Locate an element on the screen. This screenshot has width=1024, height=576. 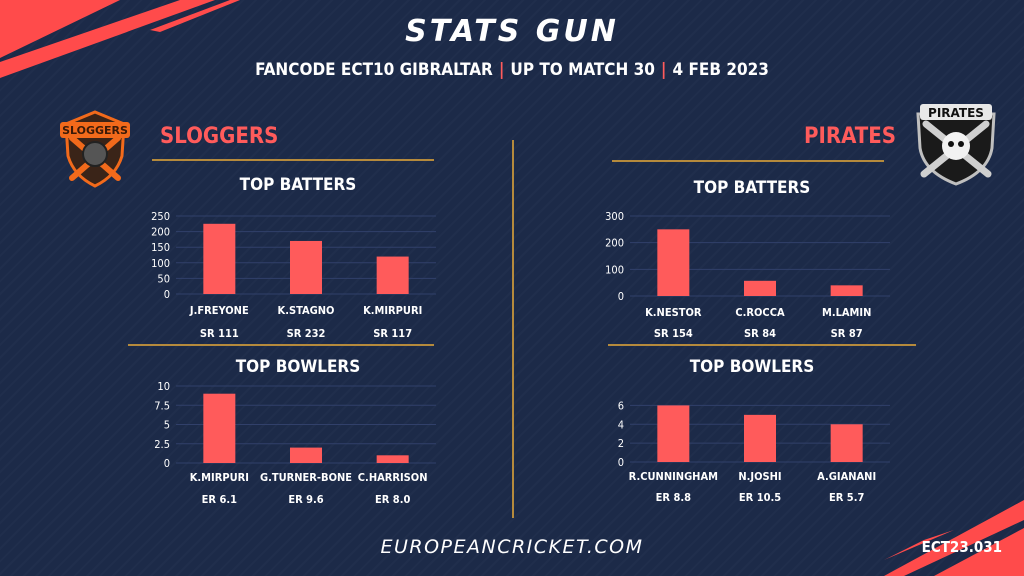
x-category-label: N.JOSHI is located at coordinates (759, 476).